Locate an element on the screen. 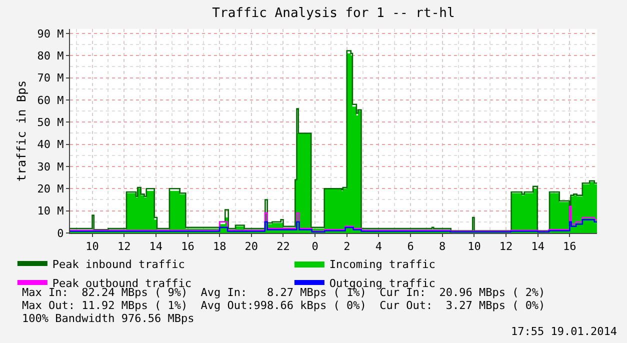 The image size is (627, 343). x-tick-label: 18 is located at coordinates (219, 247).